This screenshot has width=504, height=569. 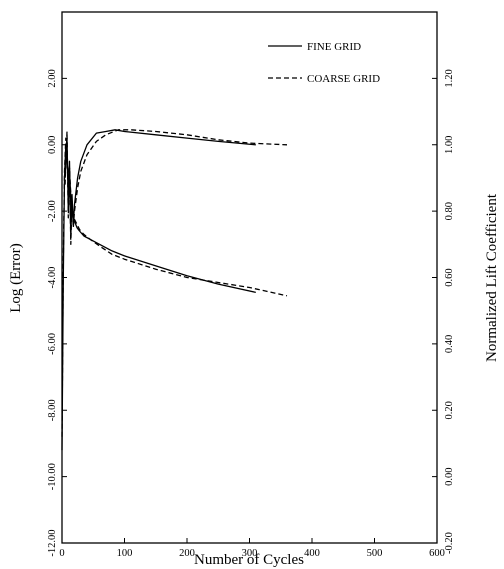 I want to click on series-coarse-grid-lift-line, so click(x=176, y=187).